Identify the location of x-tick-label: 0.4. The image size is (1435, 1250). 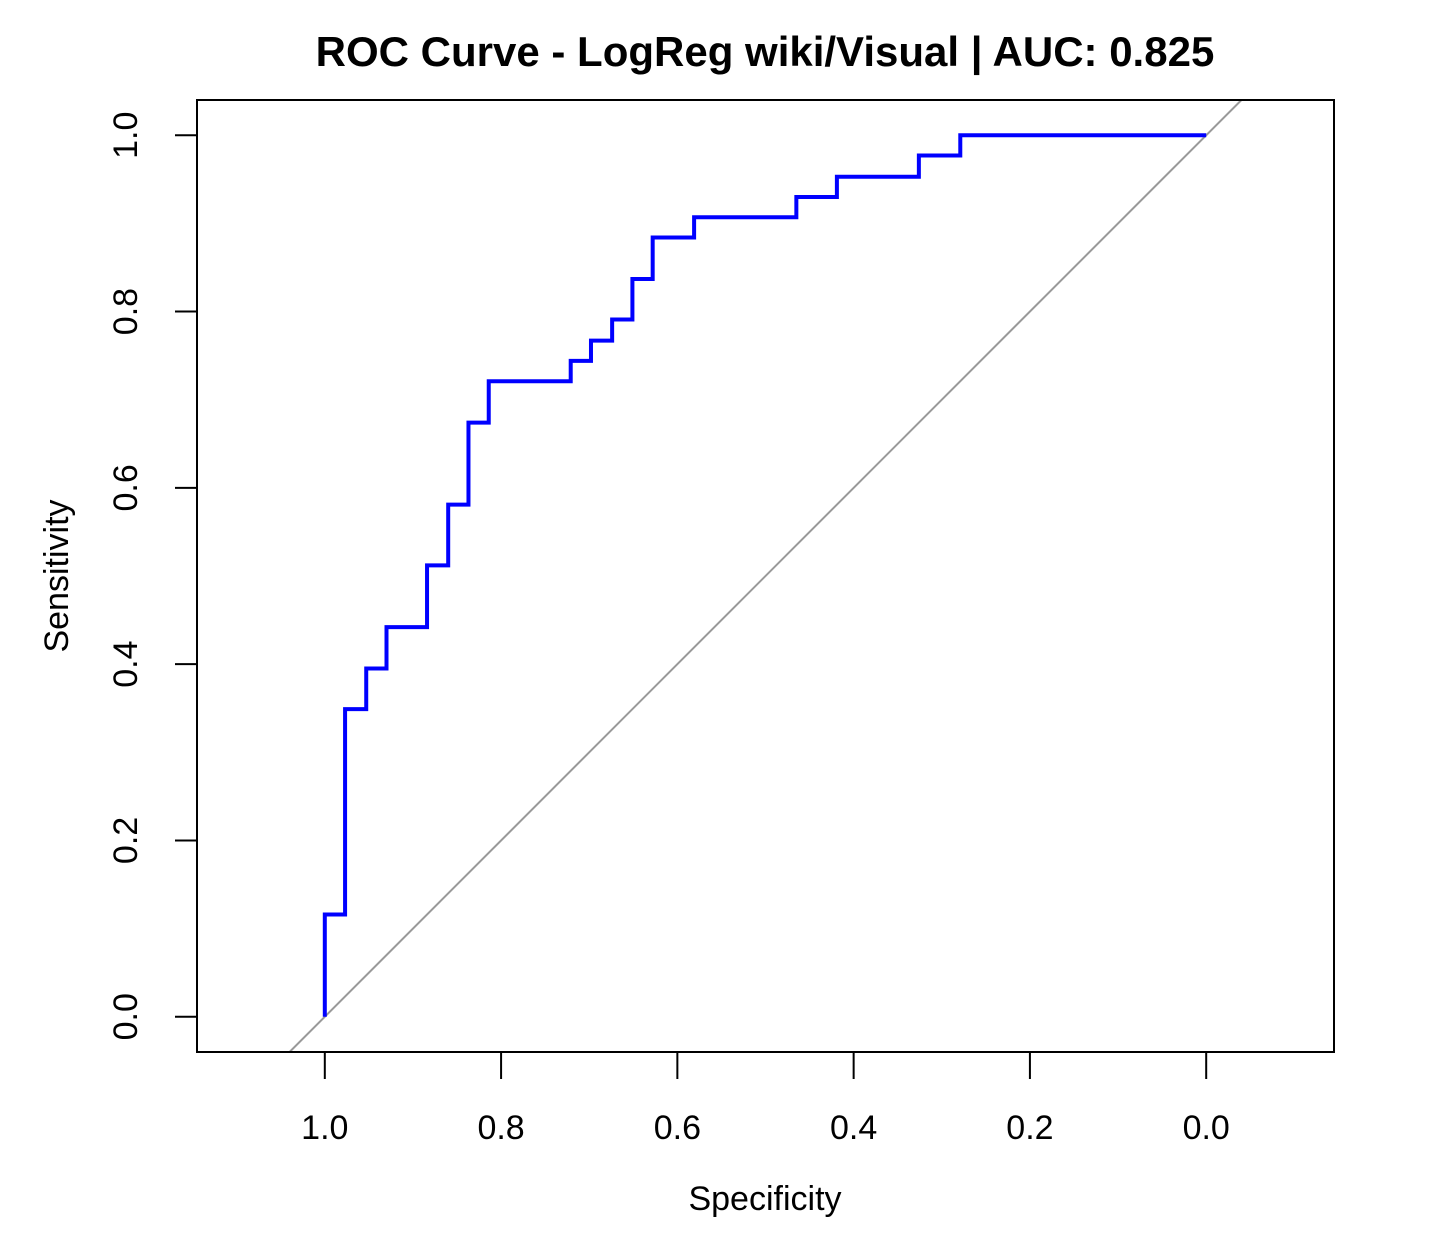
(853, 1128).